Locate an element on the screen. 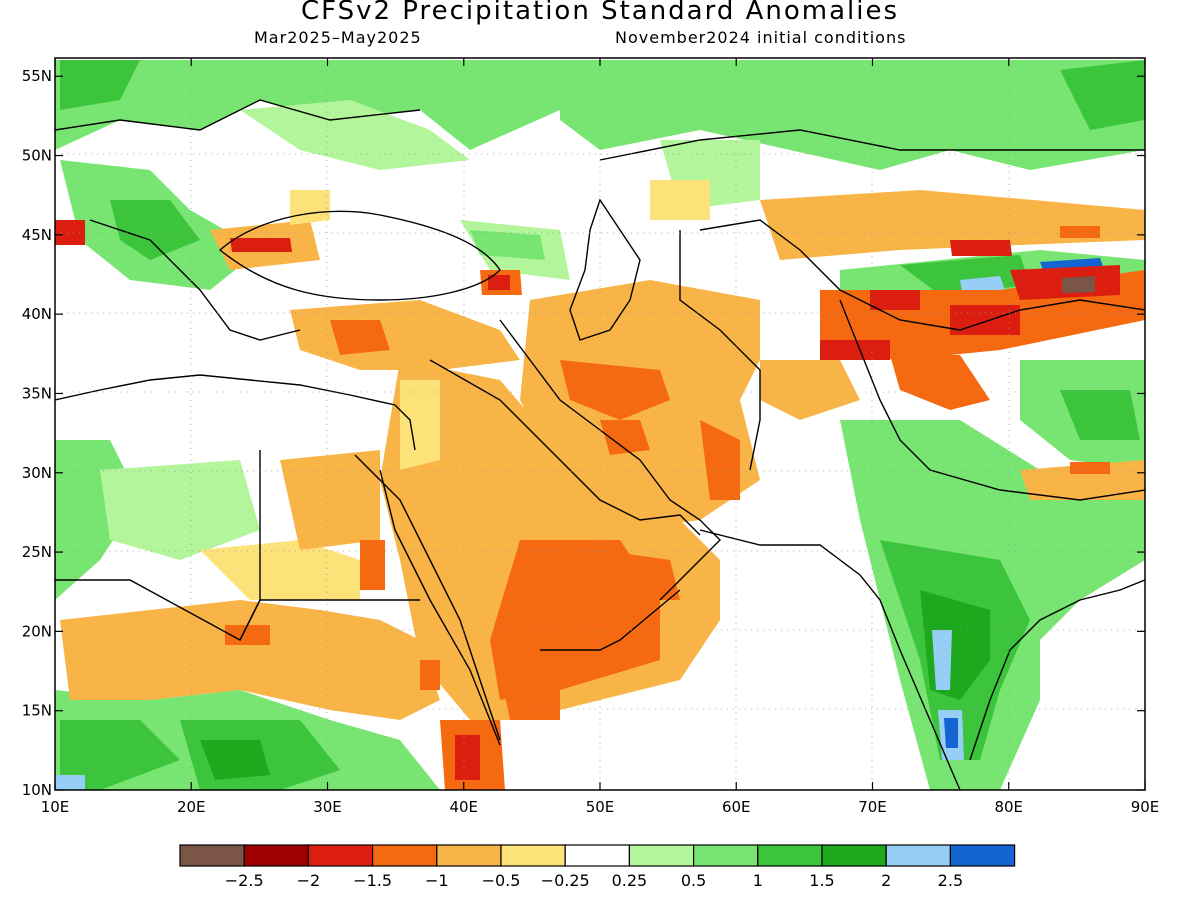 The image size is (1200, 900). lat-label: 15N is located at coordinates (37, 711).